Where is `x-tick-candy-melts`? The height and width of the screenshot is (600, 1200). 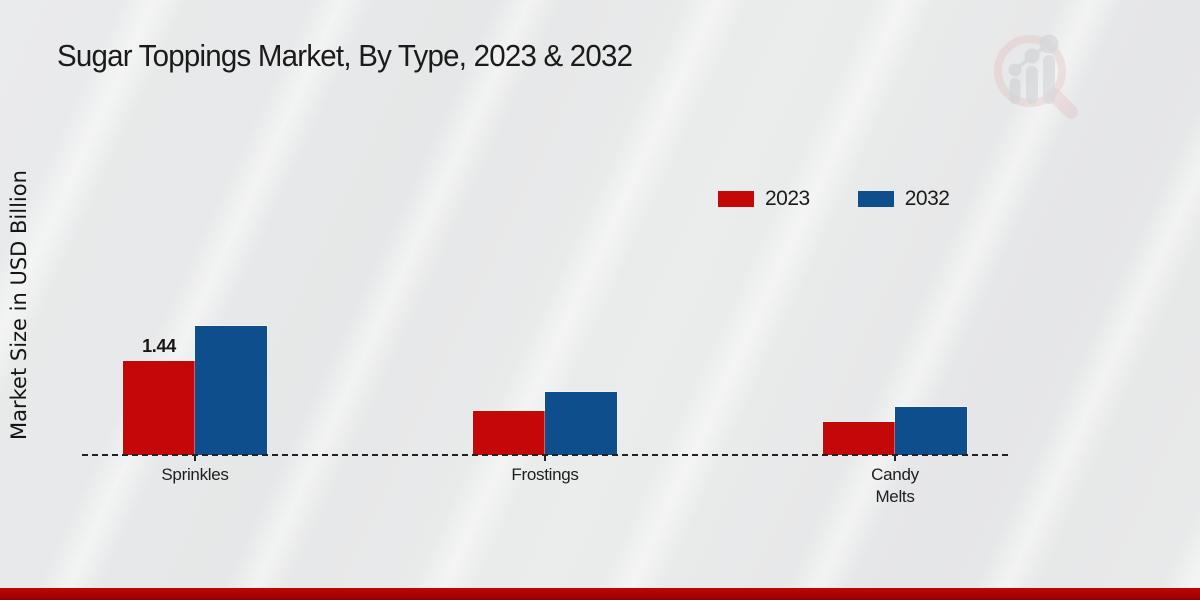
x-tick-candy-melts is located at coordinates (895, 458).